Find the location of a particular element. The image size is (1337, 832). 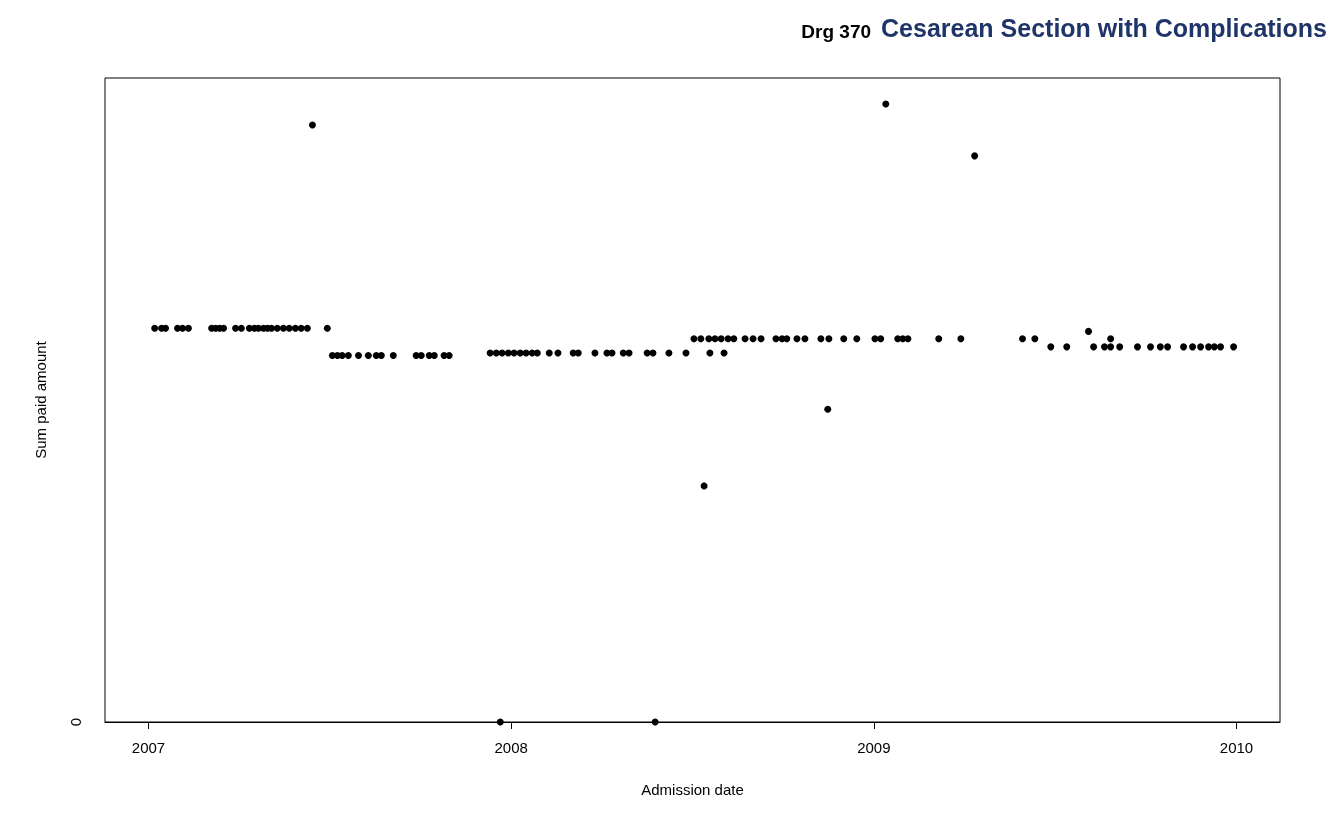

y-axis-title: Sum paid amount is located at coordinates (40, 399).